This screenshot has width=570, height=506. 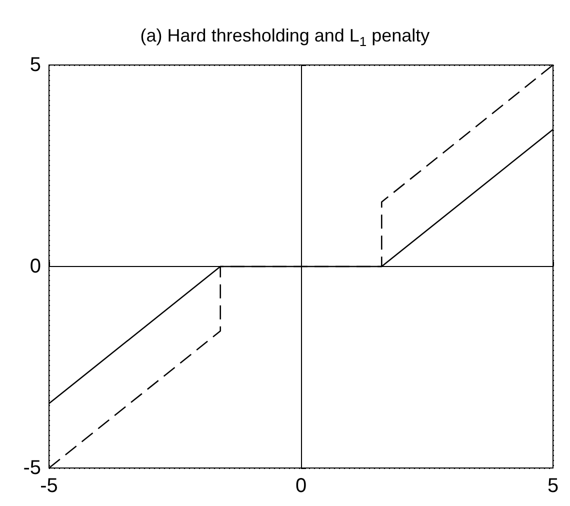 What do you see at coordinates (301, 486) in the screenshot?
I see `x-tick-label: 0` at bounding box center [301, 486].